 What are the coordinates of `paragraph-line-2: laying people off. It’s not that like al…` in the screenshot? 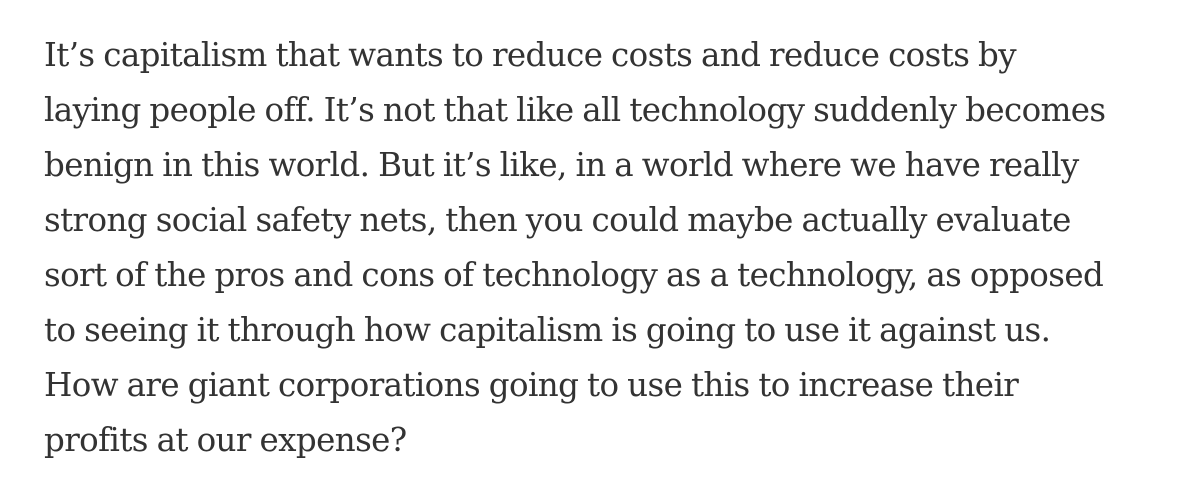 It's located at (575, 110).